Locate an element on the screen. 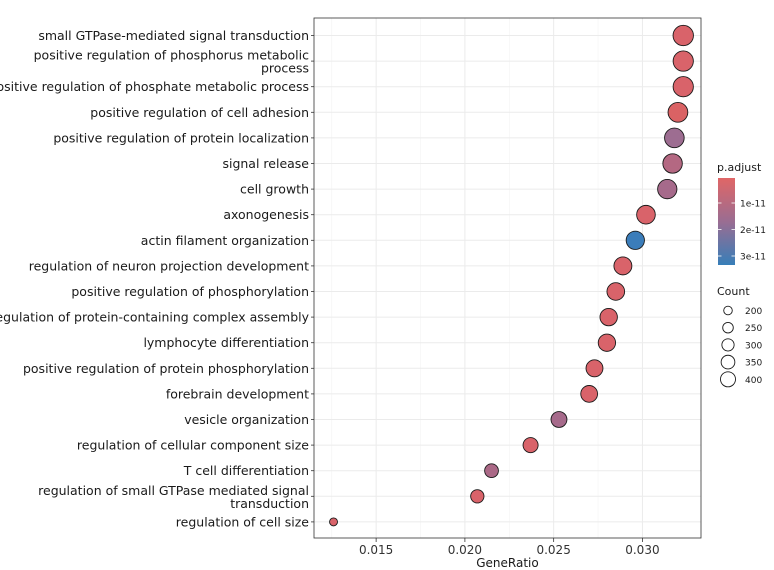  y-tick-label-line: process is located at coordinates (285, 68).